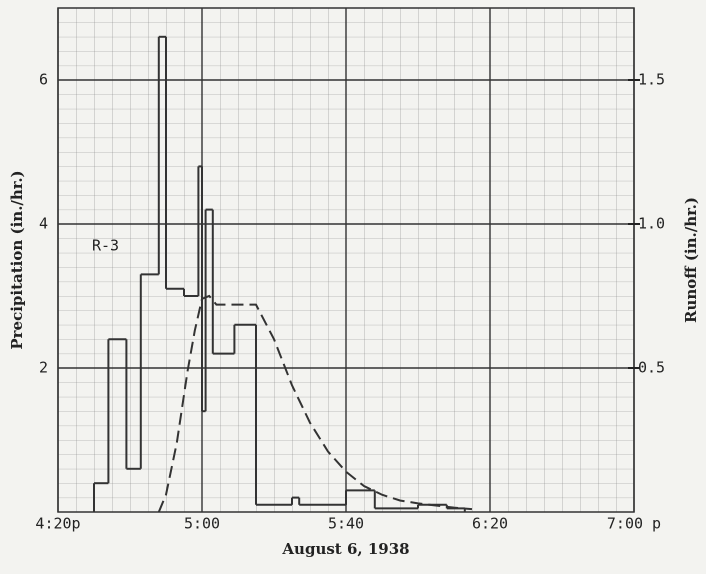  What do you see at coordinates (634, 524) in the screenshot?
I see `x-tick-label: 7:00 p` at bounding box center [634, 524].